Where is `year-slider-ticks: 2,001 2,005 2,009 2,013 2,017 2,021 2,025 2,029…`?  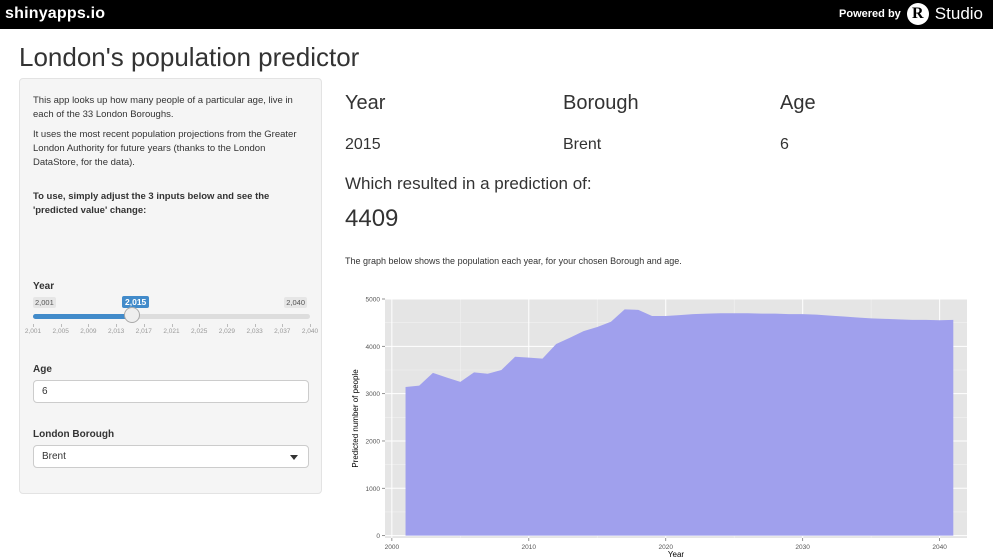 year-slider-ticks: 2,001 2,005 2,009 2,013 2,017 2,021 2,025 2,029… is located at coordinates (171, 334).